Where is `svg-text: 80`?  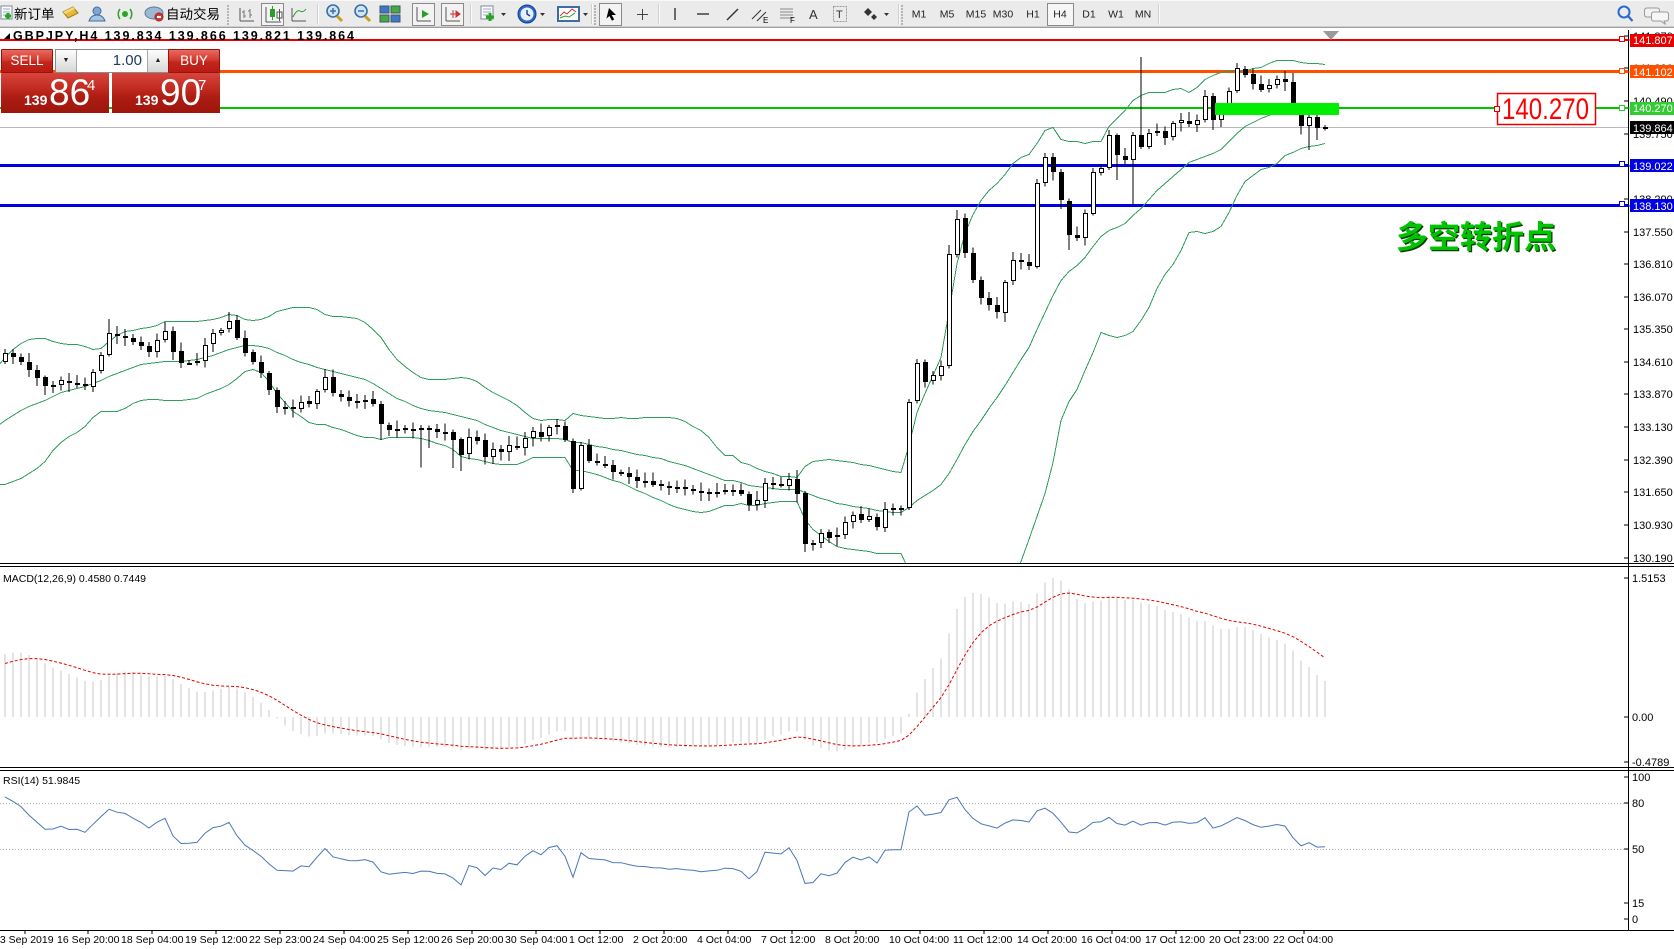 svg-text: 80 is located at coordinates (1638, 804).